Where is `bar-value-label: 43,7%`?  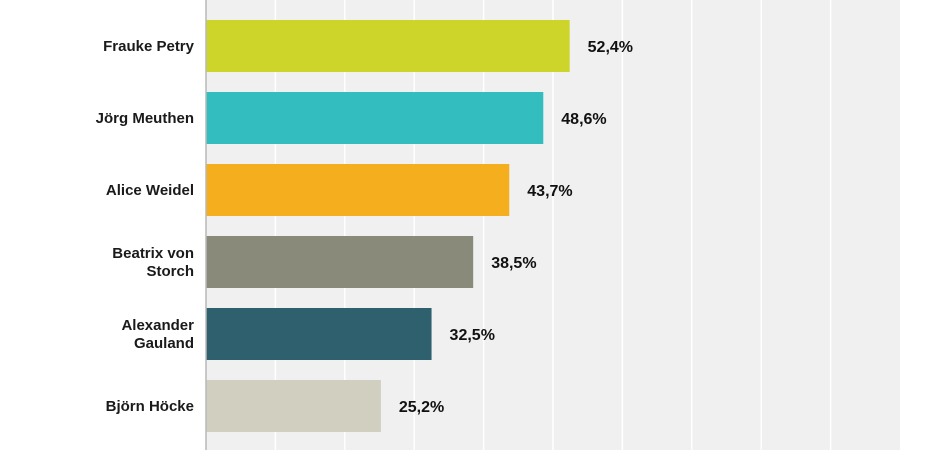 bar-value-label: 43,7% is located at coordinates (549, 191).